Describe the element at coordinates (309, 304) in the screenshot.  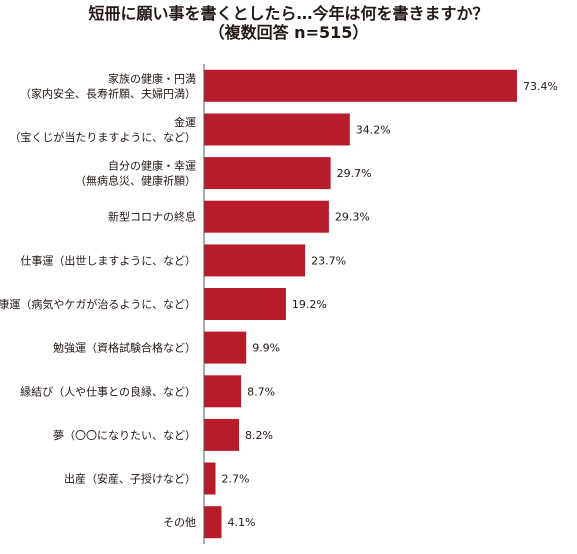
I see `value-label: 19.2%` at that location.